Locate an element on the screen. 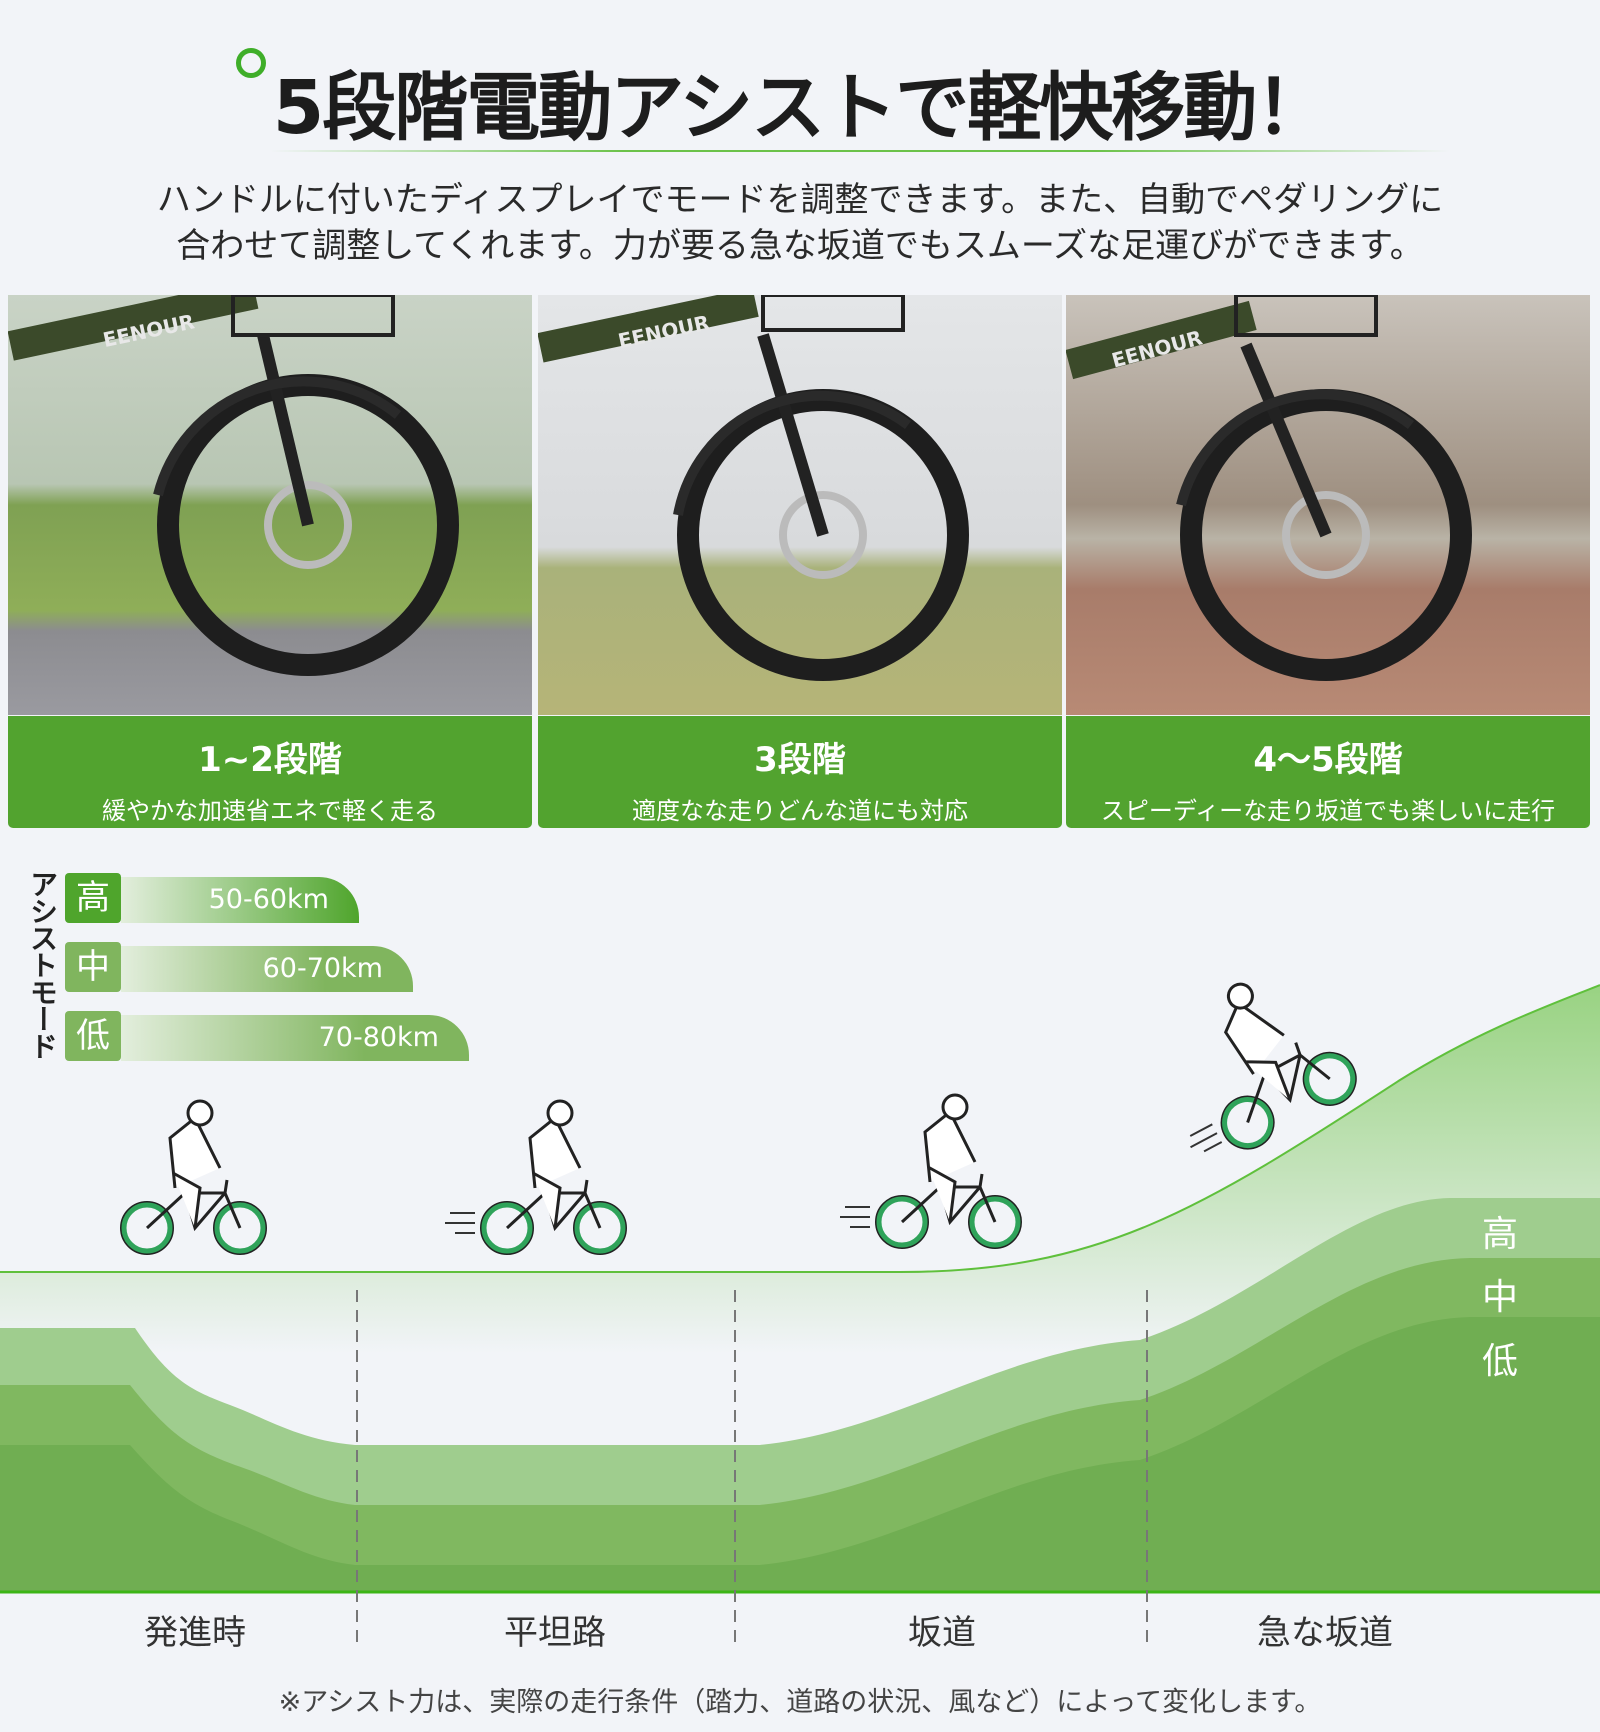 This screenshot has height=1732, width=1600. mode-heading: 1~2段階 is located at coordinates (270, 760).